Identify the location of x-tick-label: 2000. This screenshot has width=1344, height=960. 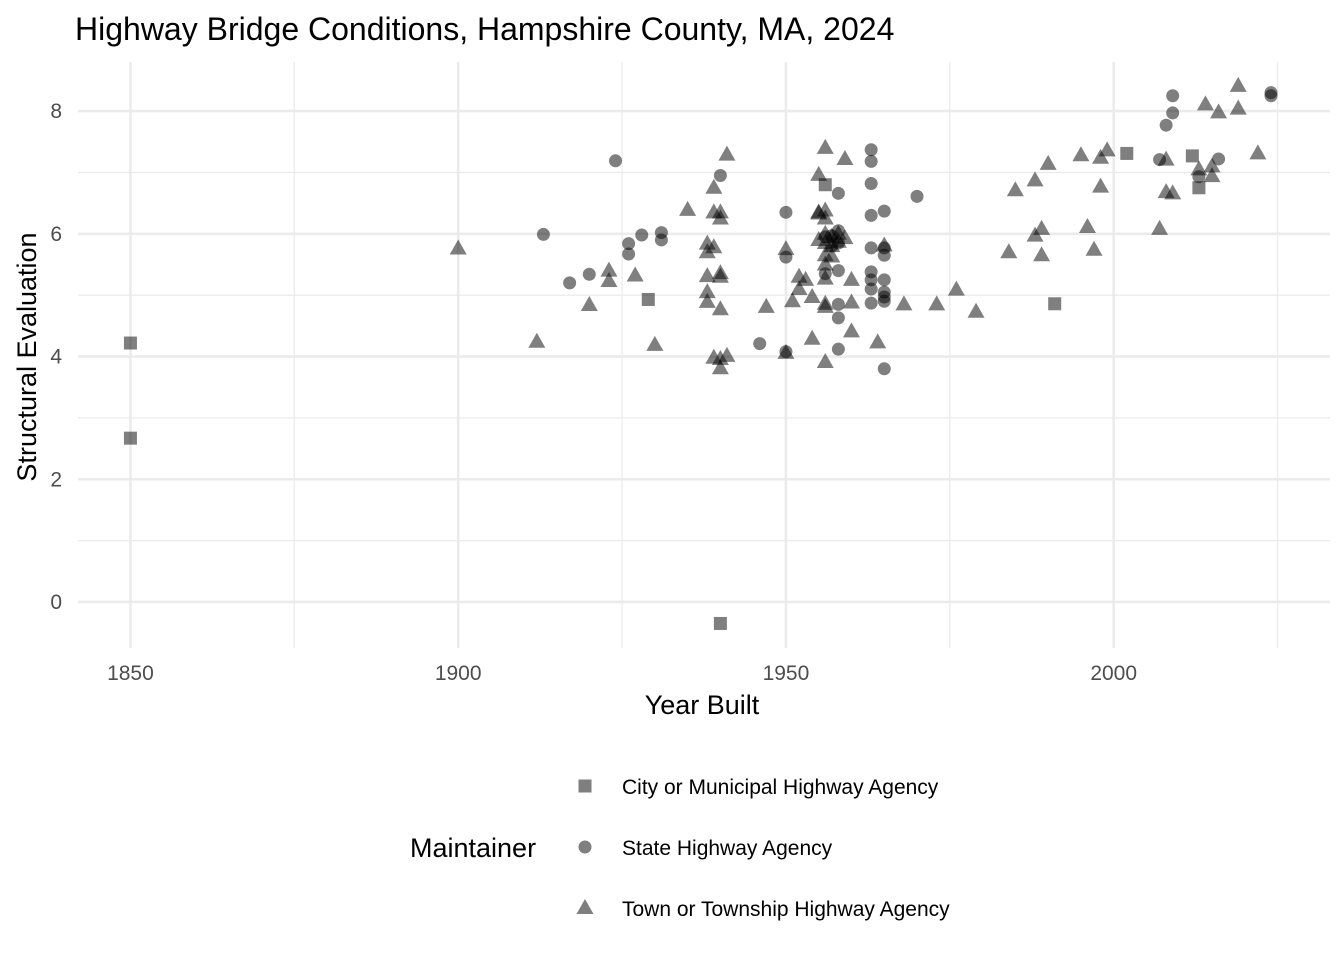
(1113, 673).